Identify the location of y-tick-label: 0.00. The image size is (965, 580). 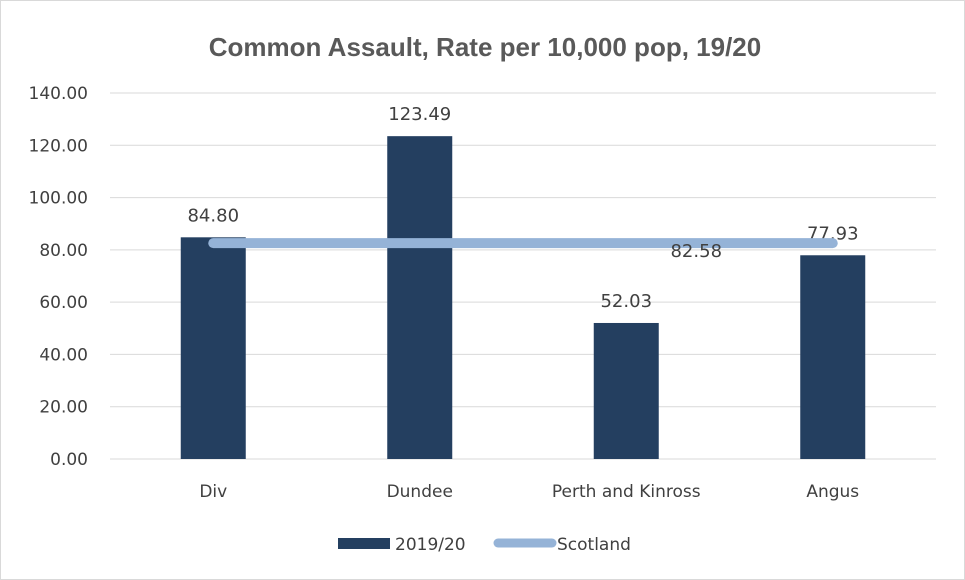
(69, 460).